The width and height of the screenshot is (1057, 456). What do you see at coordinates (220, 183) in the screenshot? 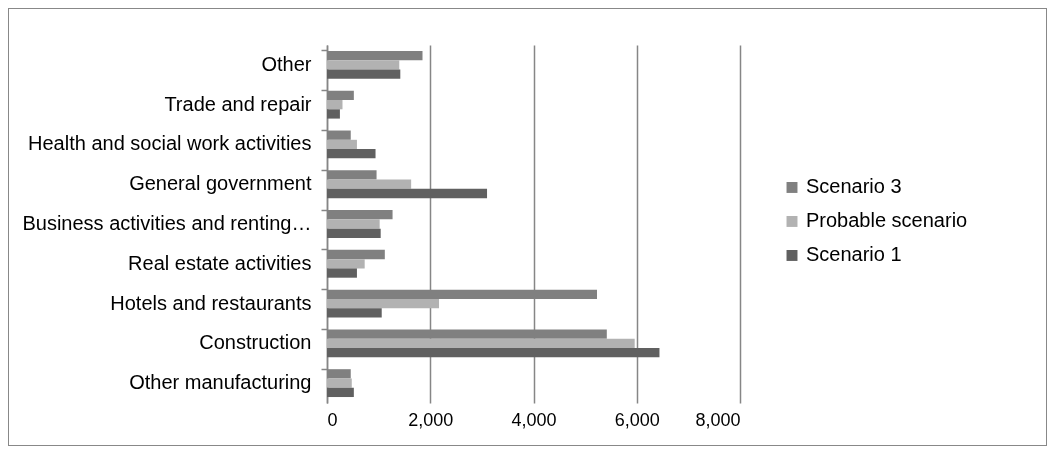
I see `y-tick-label: General government` at bounding box center [220, 183].